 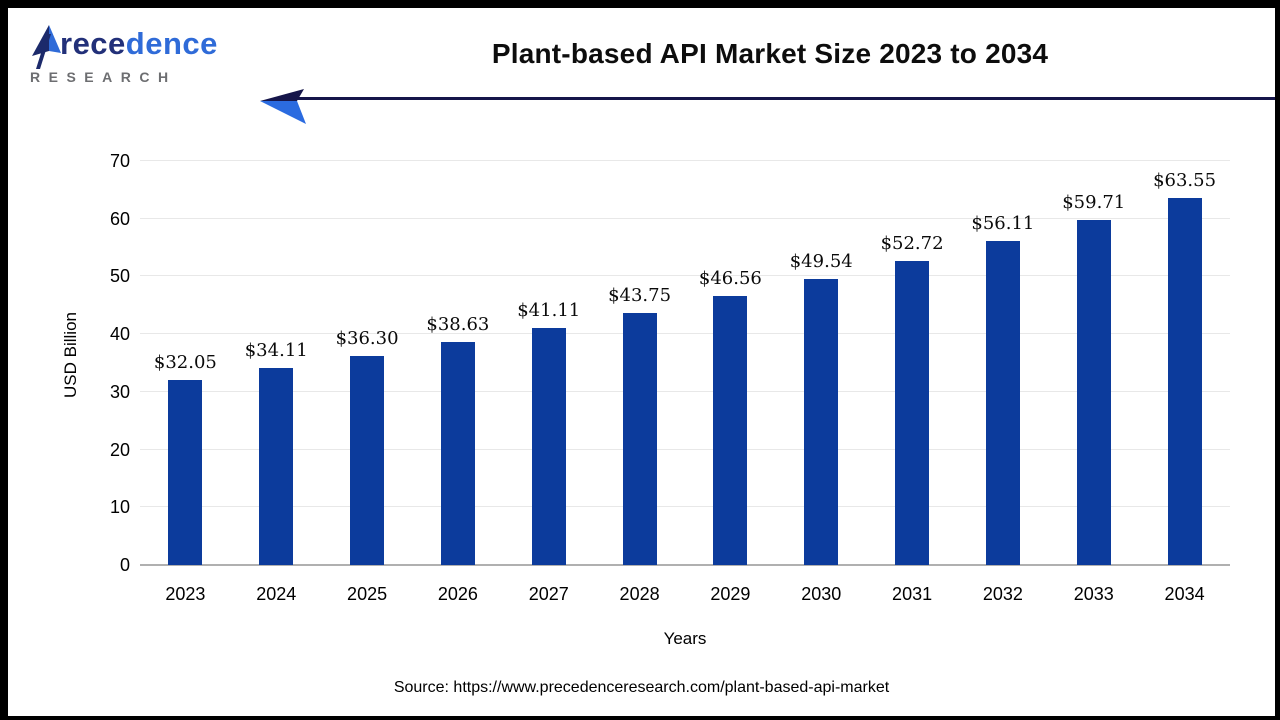 What do you see at coordinates (1093, 594) in the screenshot?
I see `x-tick-label-2033: 2033` at bounding box center [1093, 594].